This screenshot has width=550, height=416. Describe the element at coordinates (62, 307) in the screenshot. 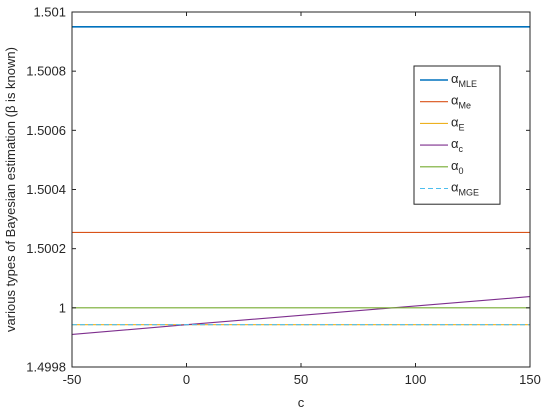

I see `y-tick-label: 1` at that location.